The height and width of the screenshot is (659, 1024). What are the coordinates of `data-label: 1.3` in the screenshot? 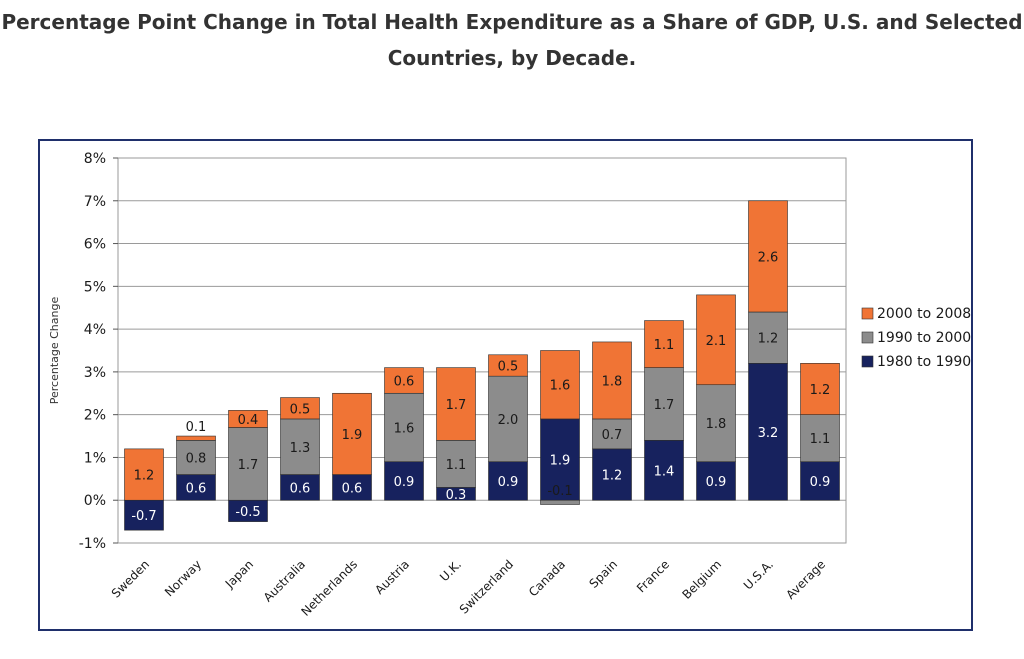 It's located at (300, 448).